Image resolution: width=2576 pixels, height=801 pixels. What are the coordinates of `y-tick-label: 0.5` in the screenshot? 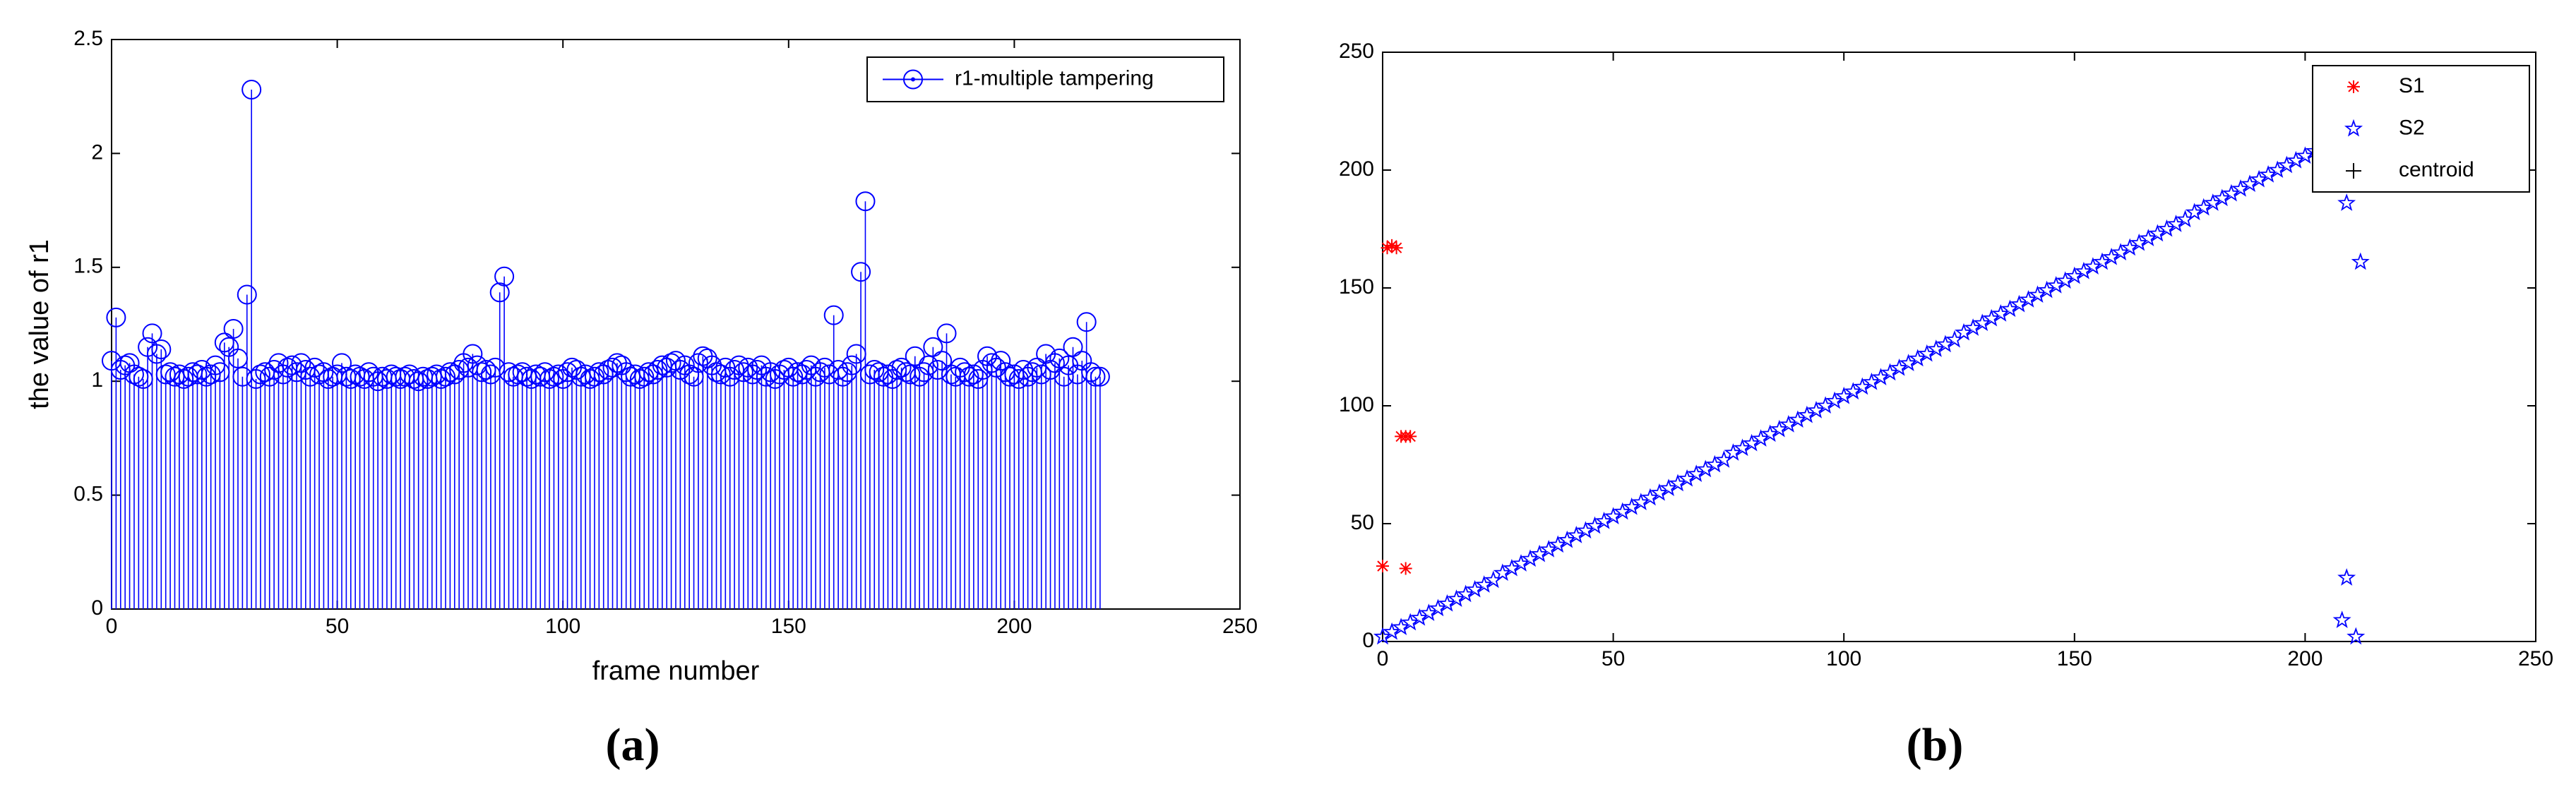 It's located at (88, 494).